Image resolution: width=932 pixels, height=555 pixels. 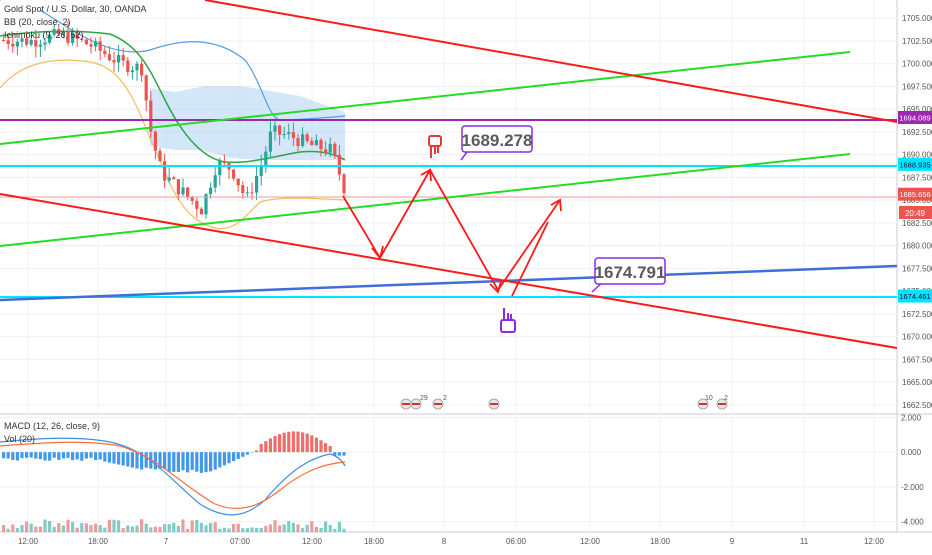 I want to click on price-tick-label: 1662.500, so click(x=917, y=405).